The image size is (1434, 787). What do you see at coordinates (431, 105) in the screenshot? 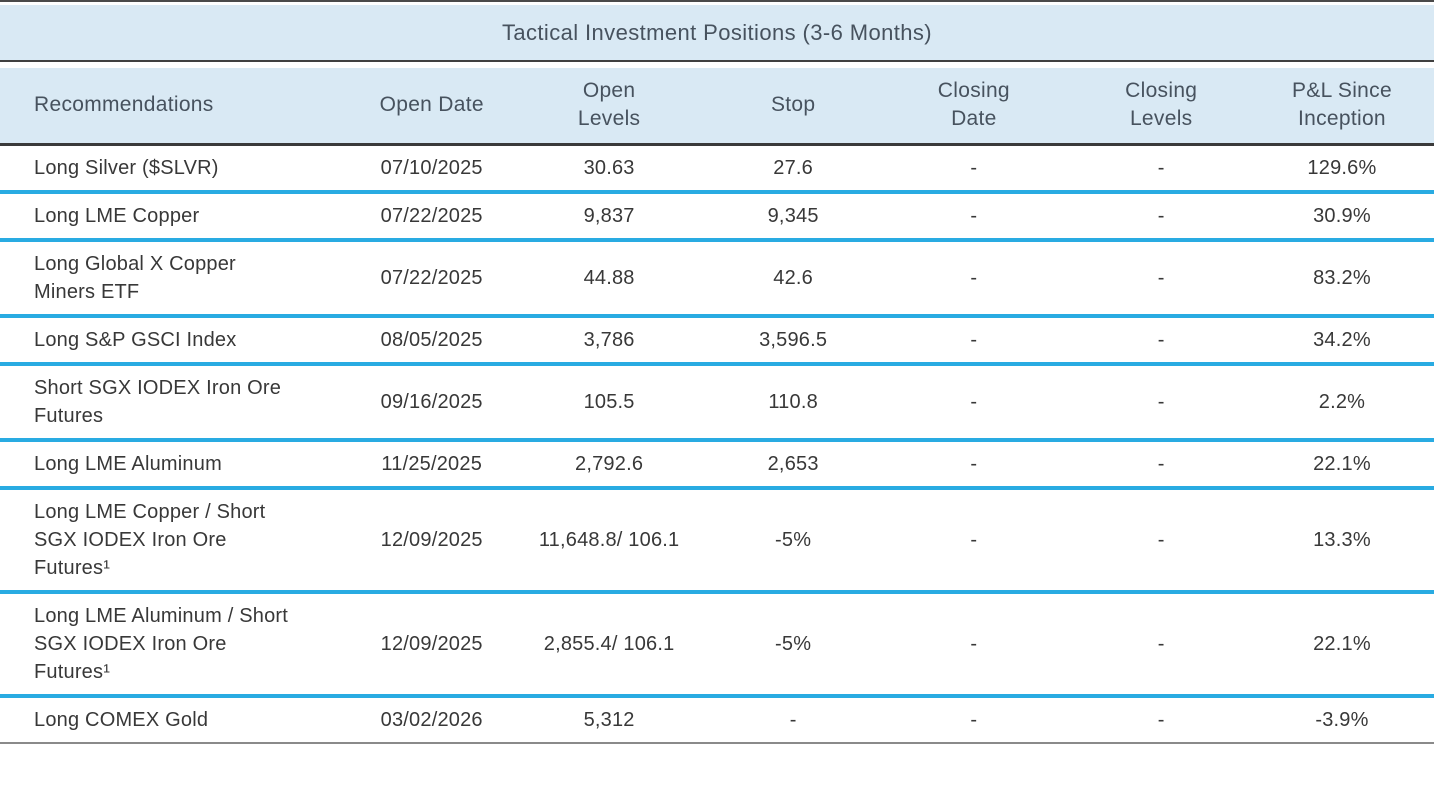
I see `column-header-label: Open Date` at bounding box center [431, 105].